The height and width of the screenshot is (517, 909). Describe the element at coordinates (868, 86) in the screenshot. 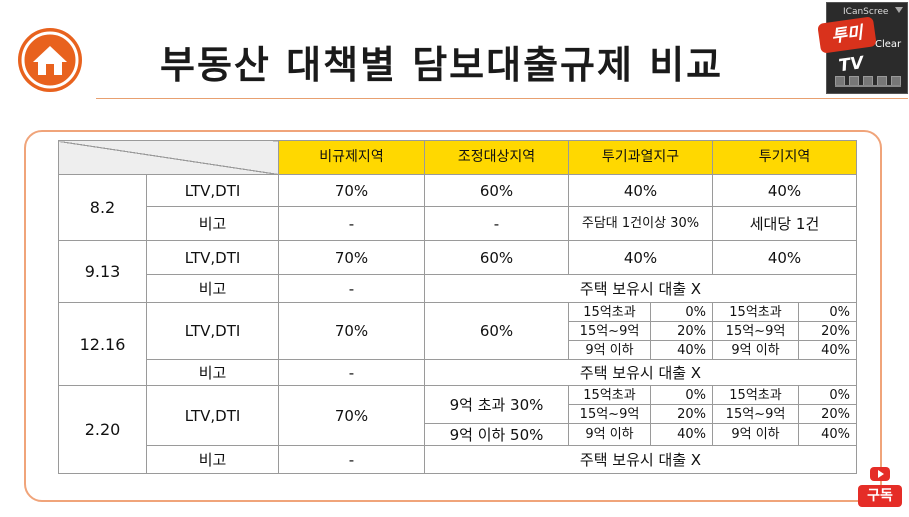

I see `capture-slider` at that location.